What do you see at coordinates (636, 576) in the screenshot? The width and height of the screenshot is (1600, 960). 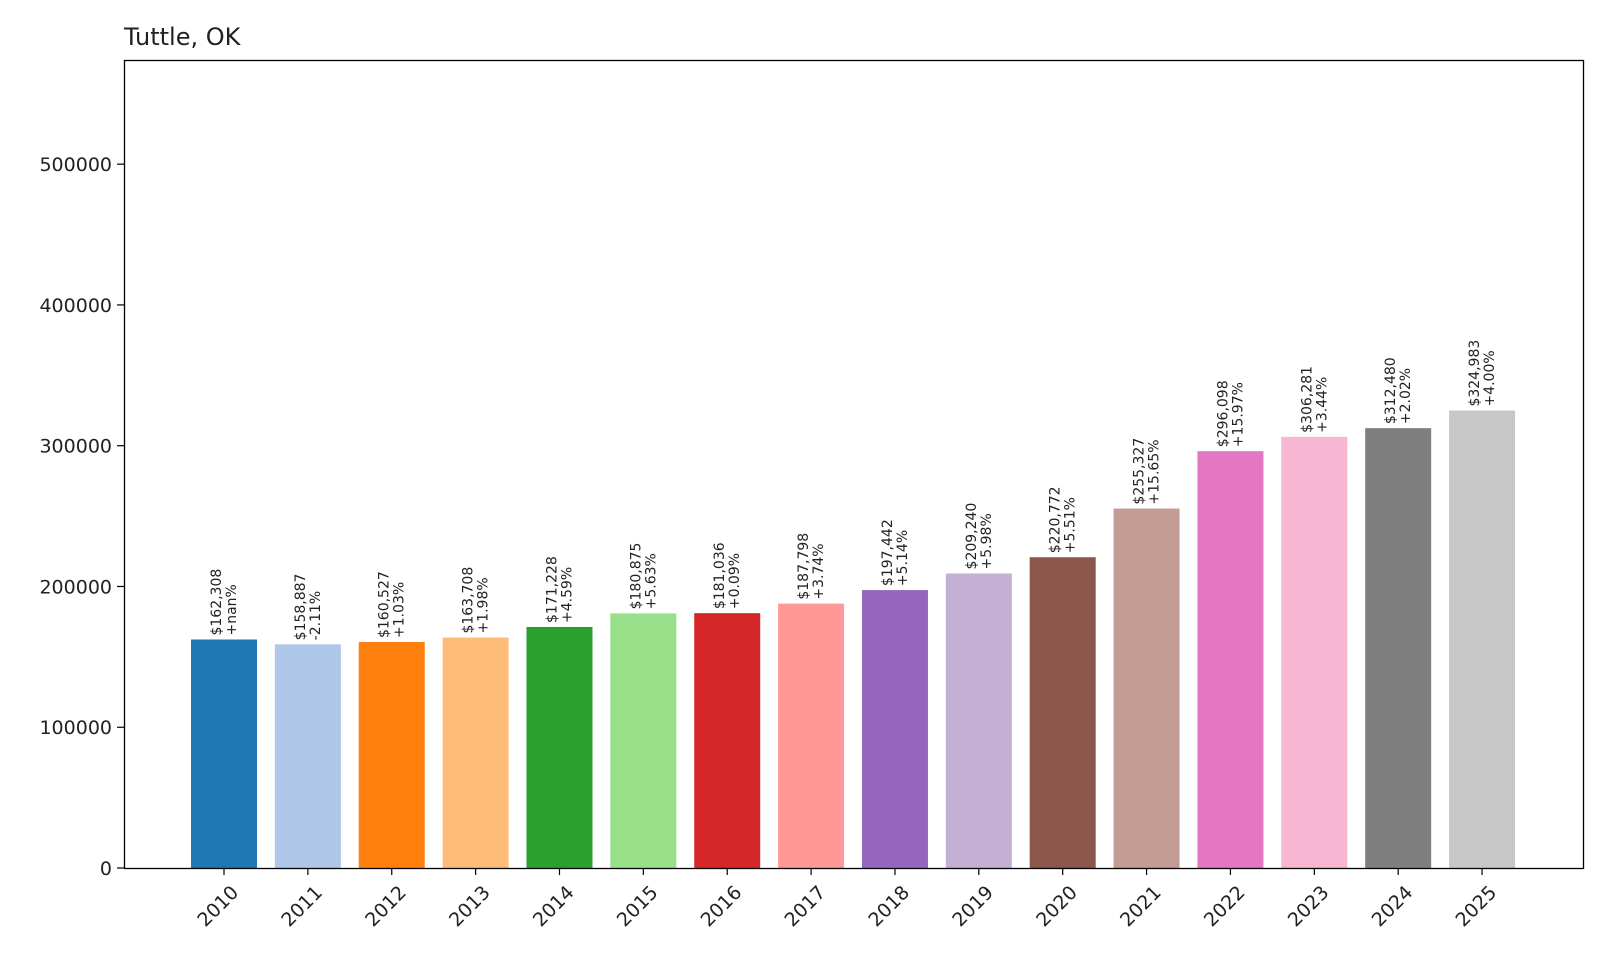 I see `bar-value-label: $180,875` at bounding box center [636, 576].